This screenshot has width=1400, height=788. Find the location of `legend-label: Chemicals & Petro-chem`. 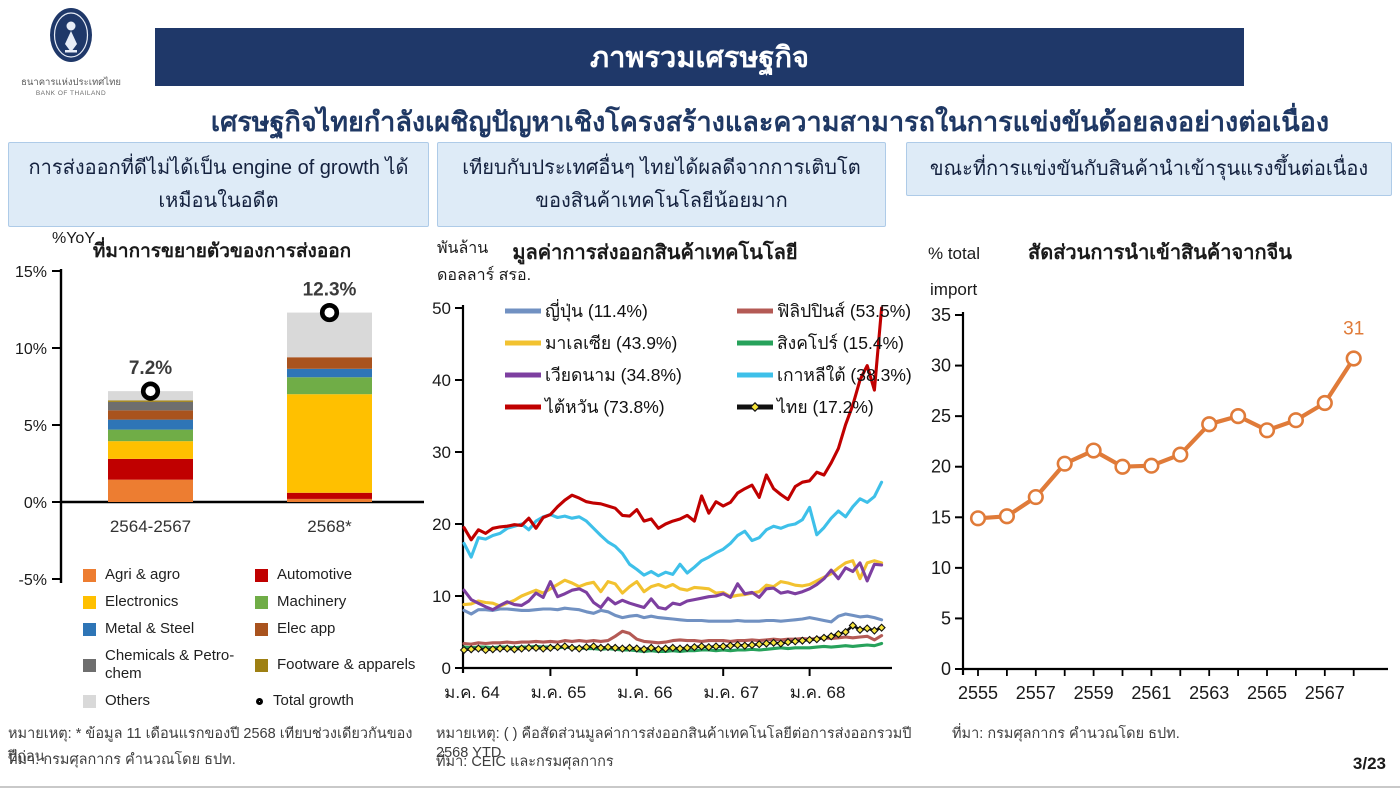

legend-label: Chemicals & Petro-chem is located at coordinates (170, 664).